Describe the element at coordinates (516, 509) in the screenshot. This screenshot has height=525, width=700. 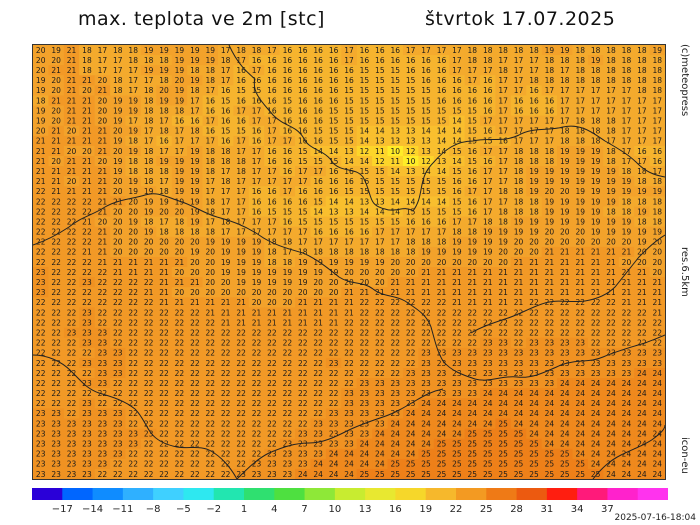
I see `color-scale-tick: 28` at that location.